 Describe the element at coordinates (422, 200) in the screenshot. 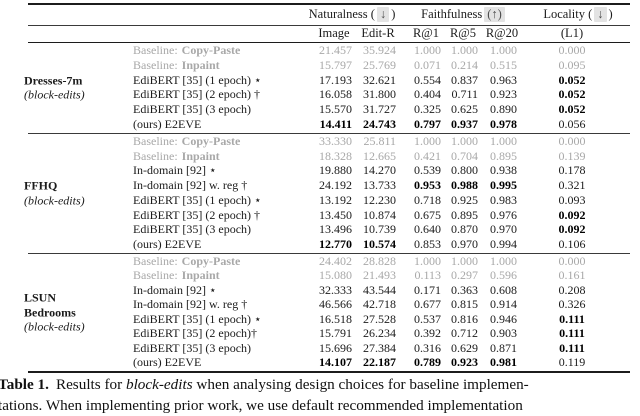

I see `metric-value: 0.718` at that location.